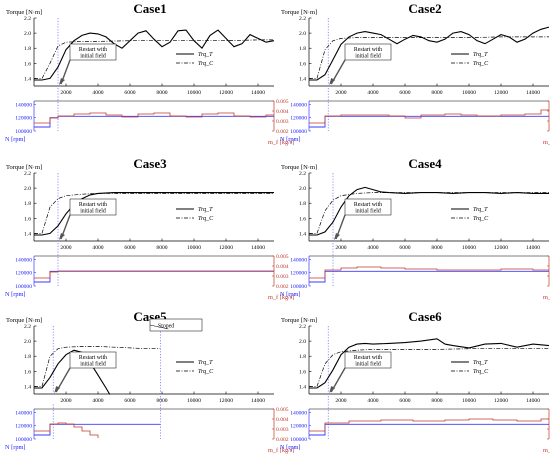 This screenshot has width=550, height=461. What do you see at coordinates (282, 287) in the screenshot?
I see `mf-tick-label: 0.002` at bounding box center [282, 287].